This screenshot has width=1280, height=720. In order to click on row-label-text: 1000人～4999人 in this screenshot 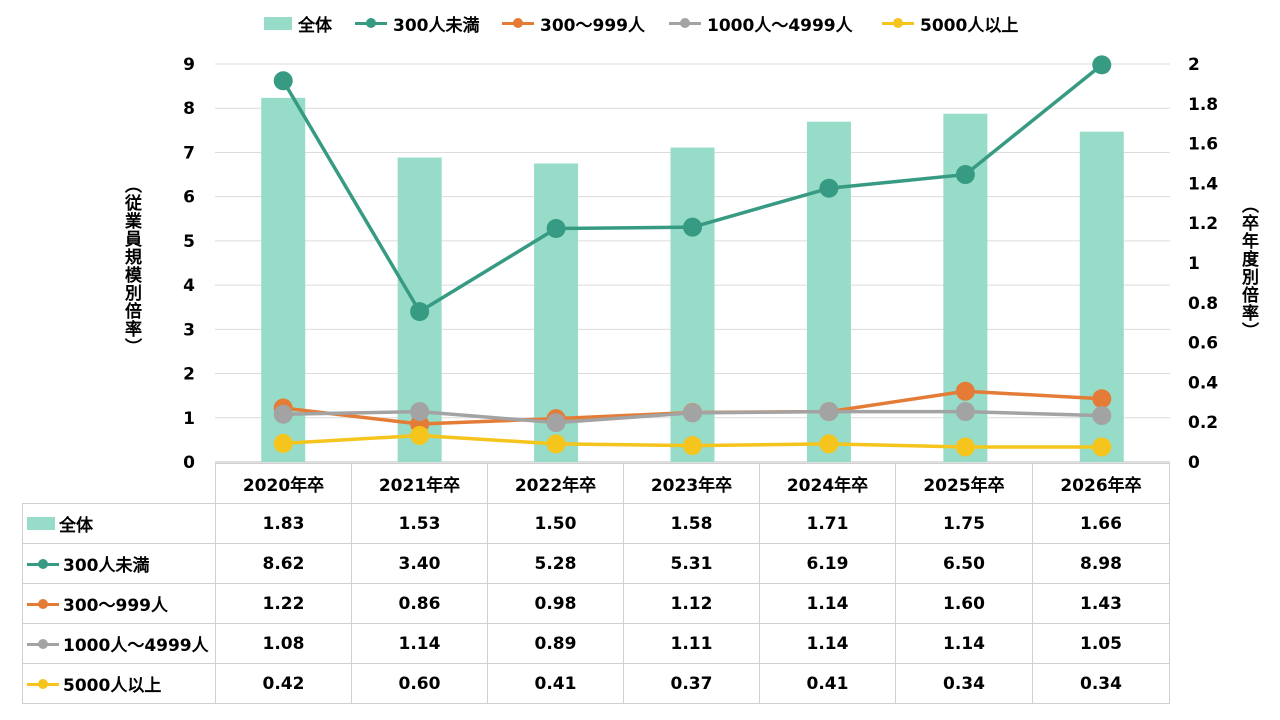, I will do `click(136, 646)`.